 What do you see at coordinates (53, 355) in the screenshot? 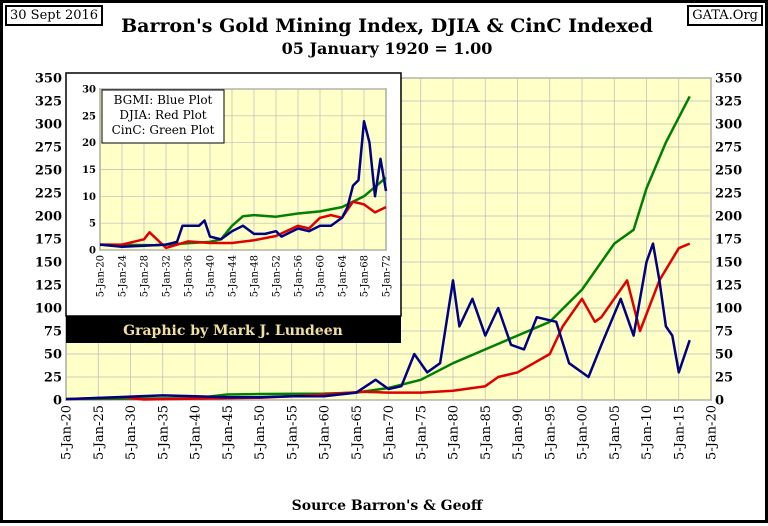
I see `main-y-tick-label: 50` at bounding box center [53, 355].